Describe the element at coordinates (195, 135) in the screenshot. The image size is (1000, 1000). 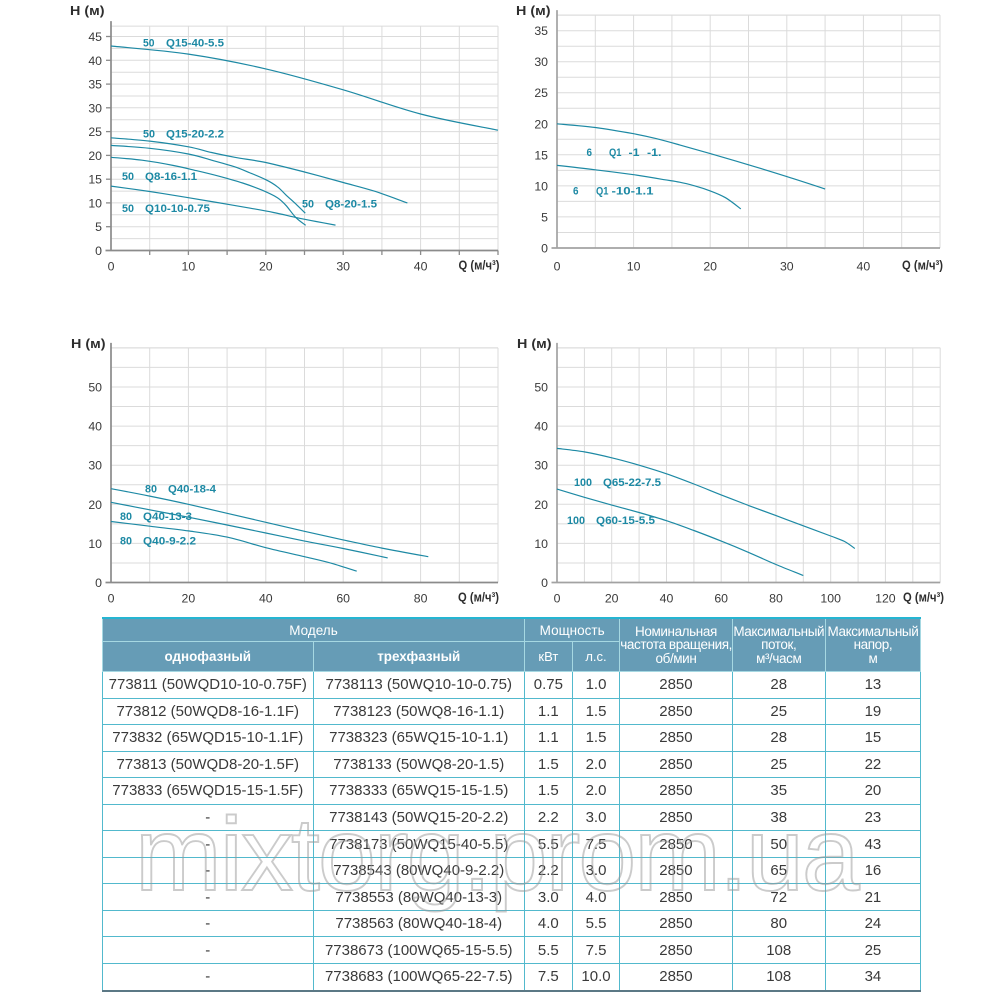
I see `svg-text: Q15-20-2.2` at that location.